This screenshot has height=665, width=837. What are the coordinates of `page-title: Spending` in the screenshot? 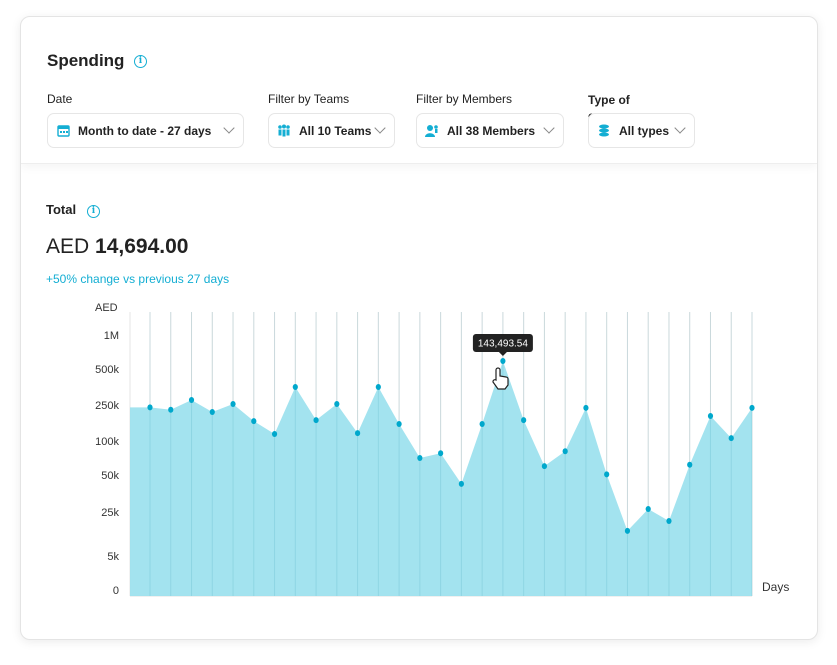 It's located at (86, 60).